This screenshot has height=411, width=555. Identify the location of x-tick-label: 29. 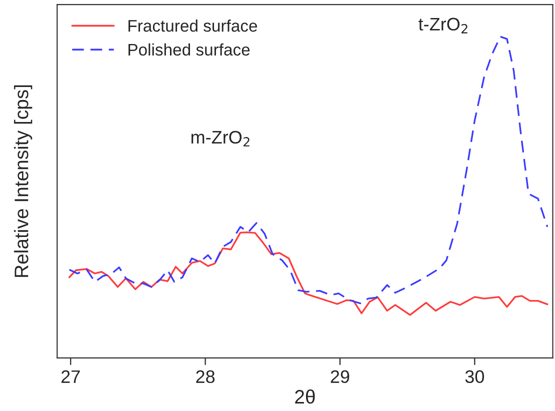
(340, 377).